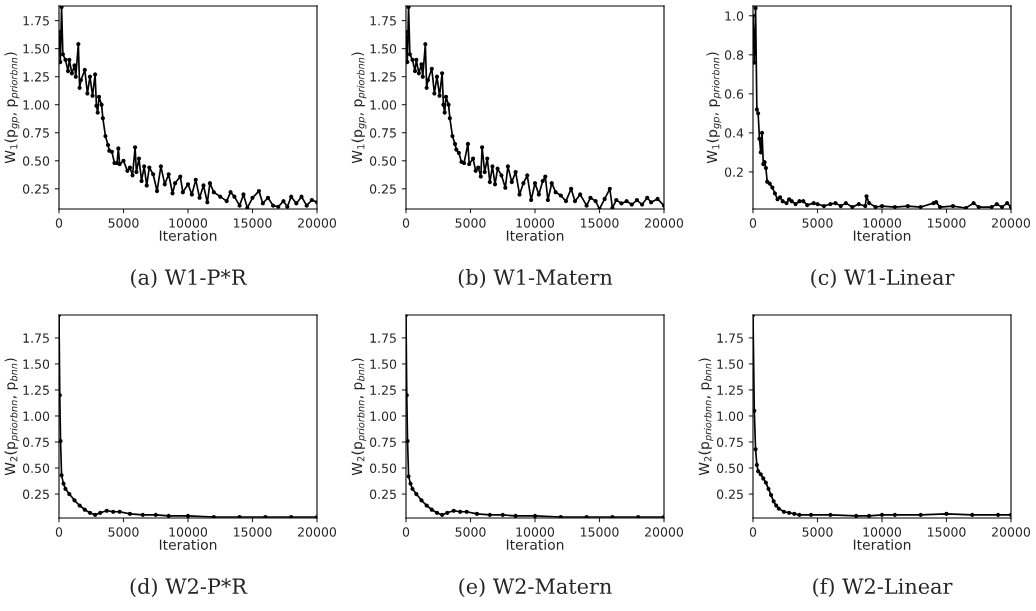 This screenshot has width=1036, height=611. What do you see at coordinates (883, 278) in the screenshot?
I see `text: (c) W1-Linear` at bounding box center [883, 278].